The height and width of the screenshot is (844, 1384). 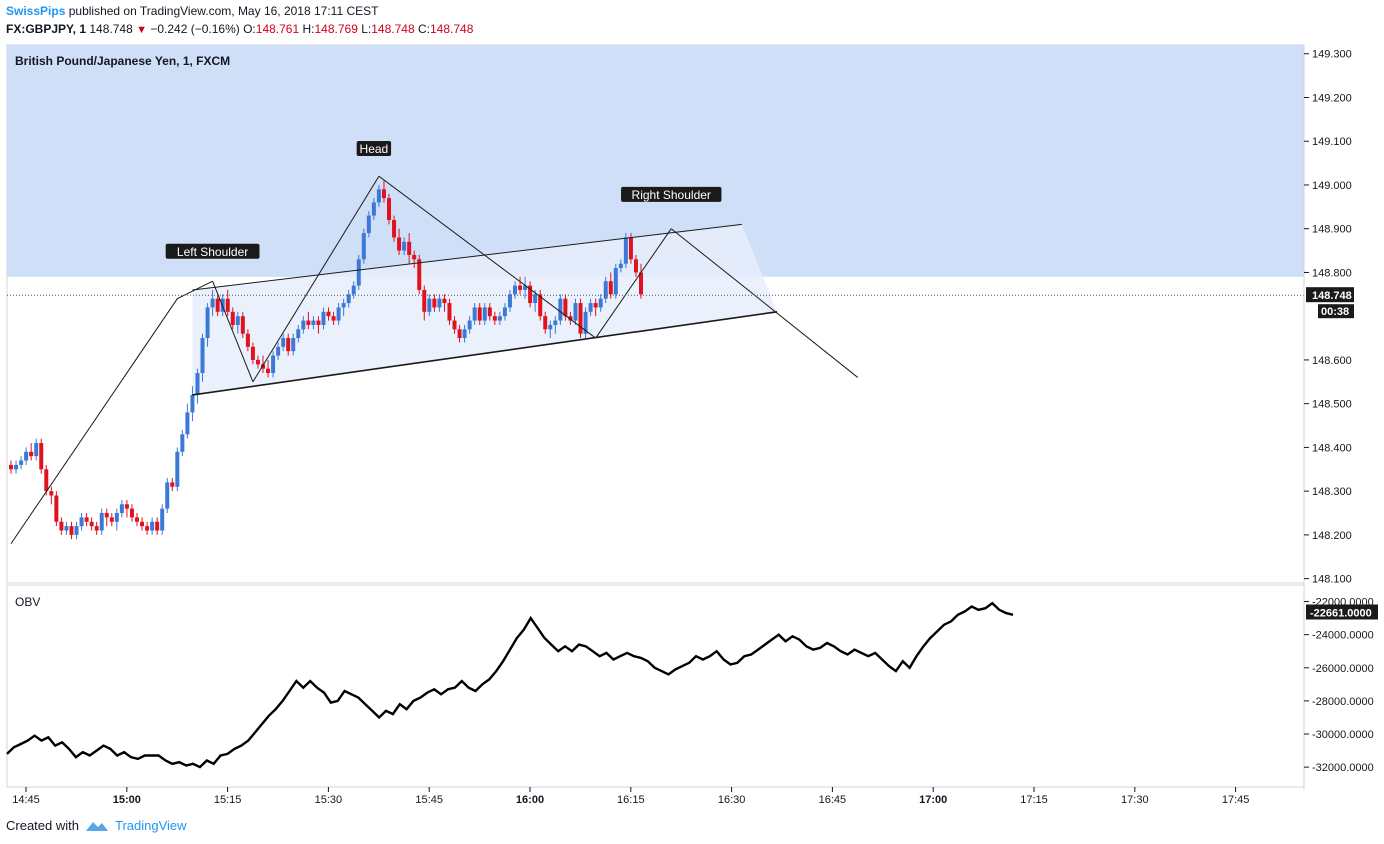 What do you see at coordinates (429, 800) in the screenshot?
I see `time-tick-label: 15:45` at bounding box center [429, 800].